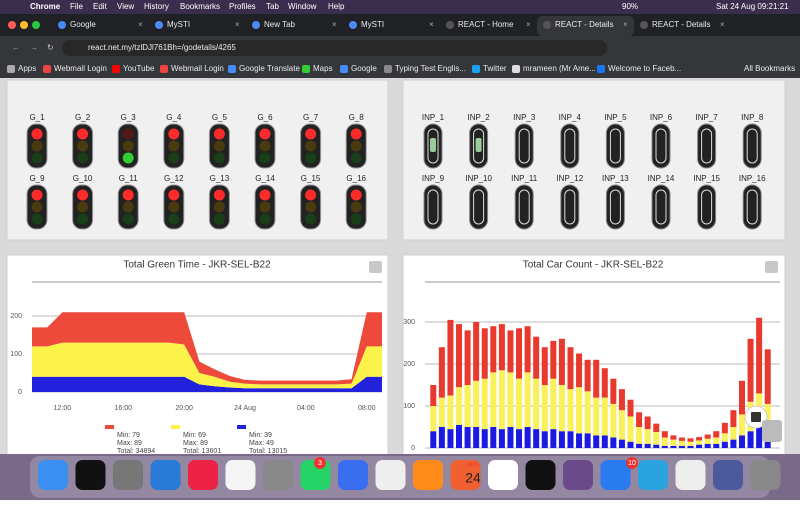 The image size is (800, 505). Describe the element at coordinates (76, 6) in the screenshot. I see `menu-item: File` at that location.